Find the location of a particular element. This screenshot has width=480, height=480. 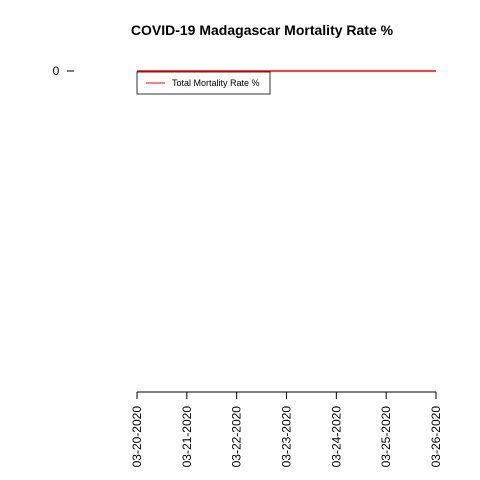

legend-label: Total Mortality Rate % is located at coordinates (216, 83).